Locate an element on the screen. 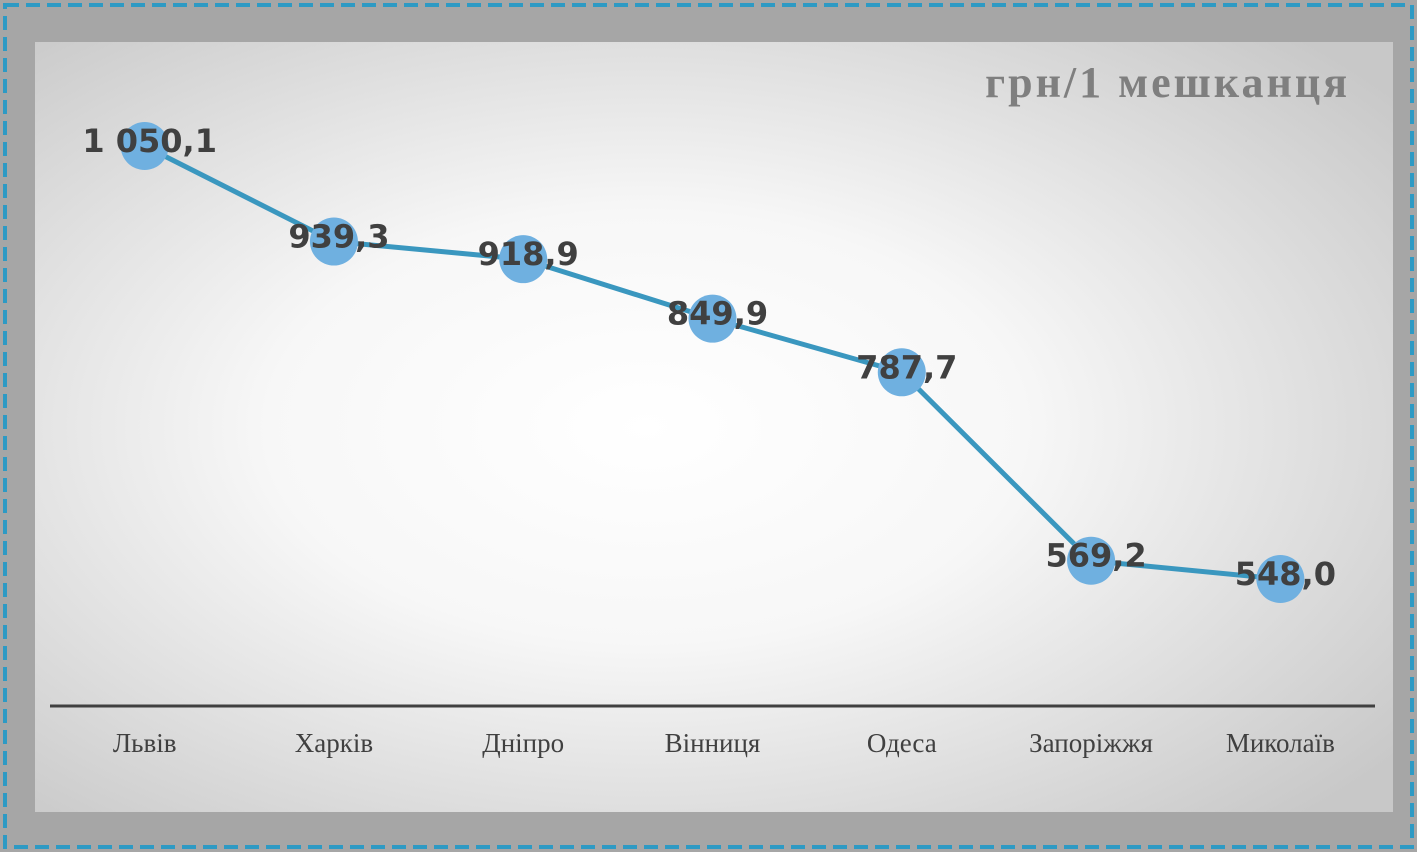  x-tick-label: Одеса is located at coordinates (902, 743).